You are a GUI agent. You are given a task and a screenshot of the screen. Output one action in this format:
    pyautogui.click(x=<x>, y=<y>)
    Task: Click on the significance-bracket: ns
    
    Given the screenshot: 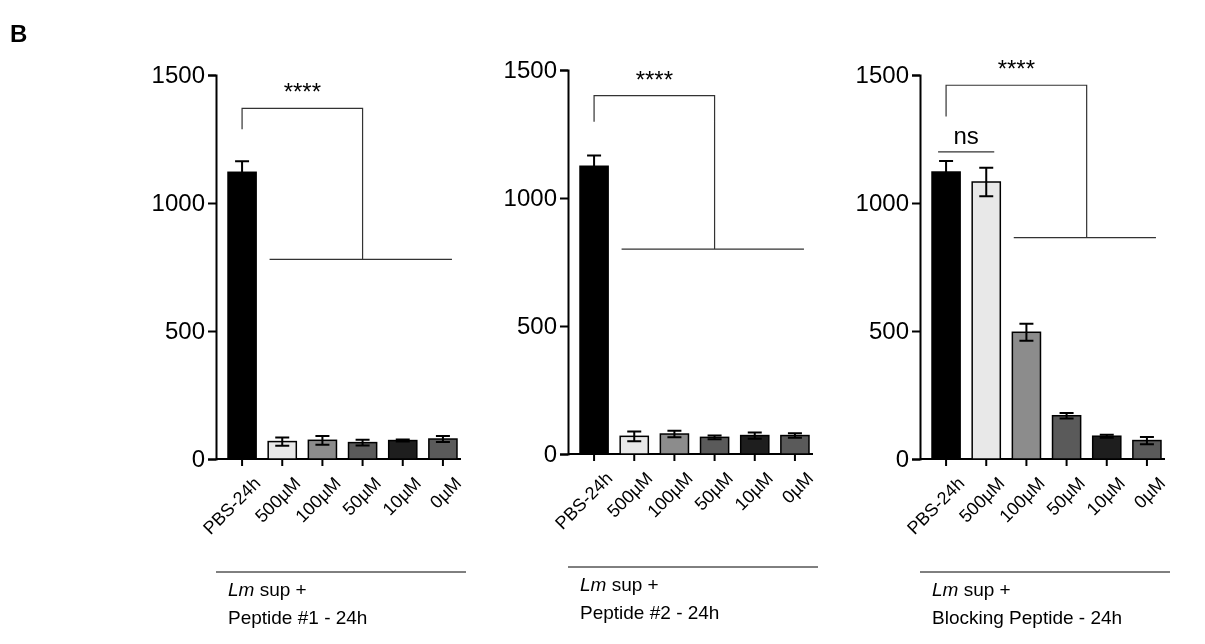 What is the action you would take?
    pyautogui.click(x=966, y=137)
    